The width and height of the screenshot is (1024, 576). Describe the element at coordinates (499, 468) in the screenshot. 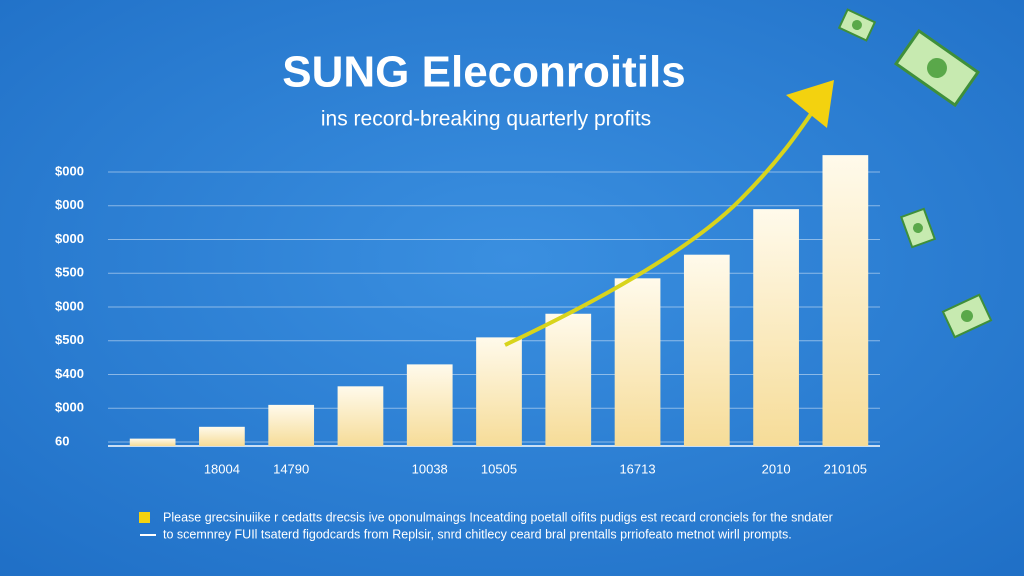

I see `x-tick-label: 10505` at that location.